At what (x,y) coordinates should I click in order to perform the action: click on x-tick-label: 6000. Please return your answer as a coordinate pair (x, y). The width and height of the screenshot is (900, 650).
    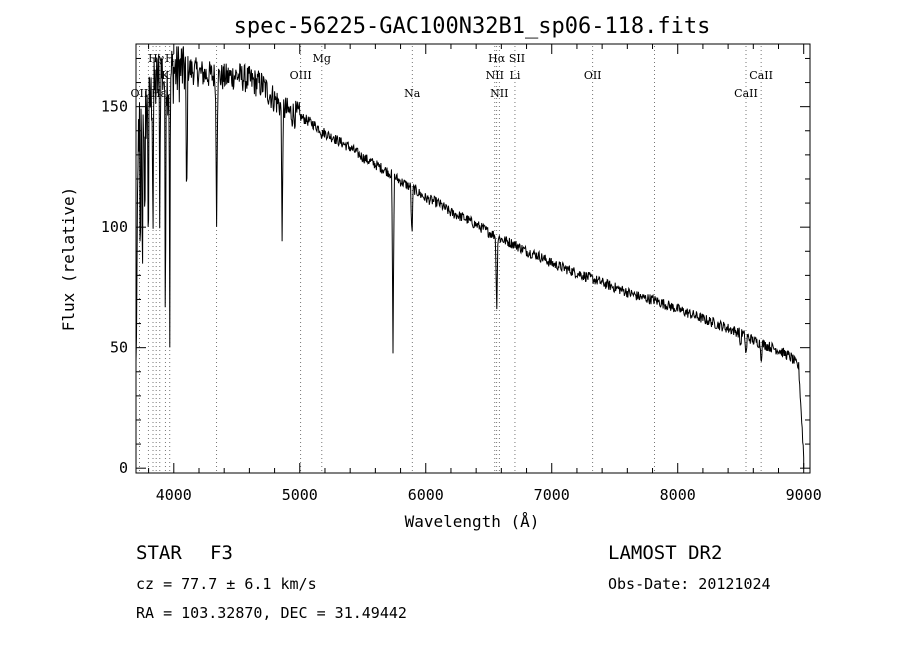
    Looking at the image, I should click on (426, 495).